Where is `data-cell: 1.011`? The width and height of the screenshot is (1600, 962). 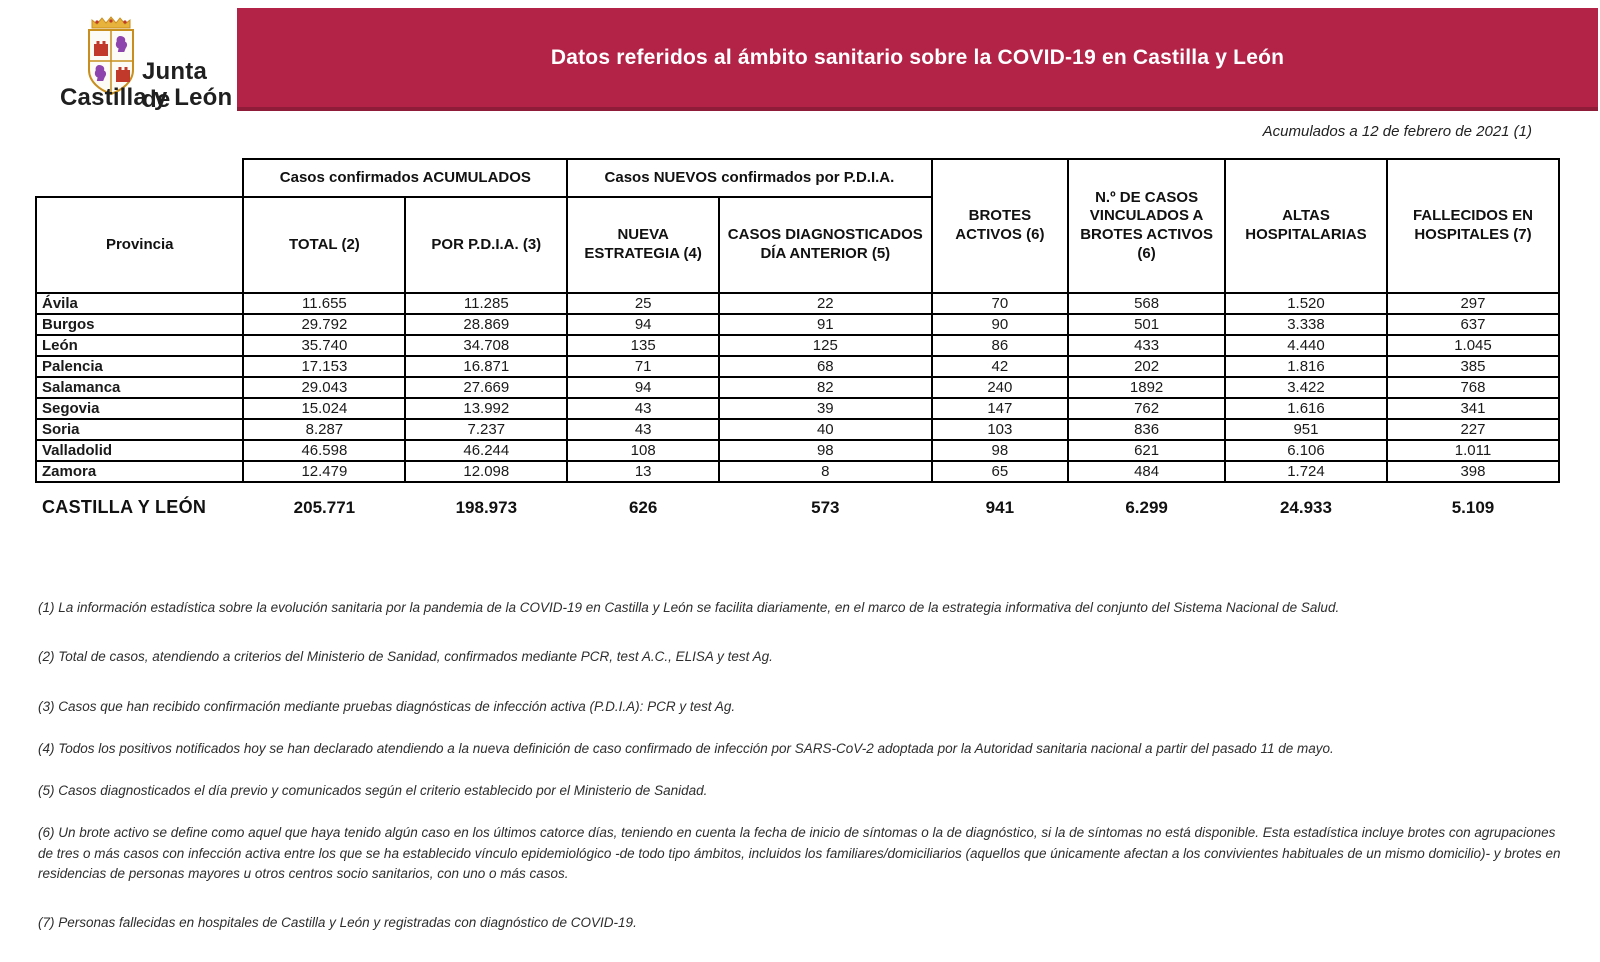
data-cell: 1.011 is located at coordinates (1473, 450).